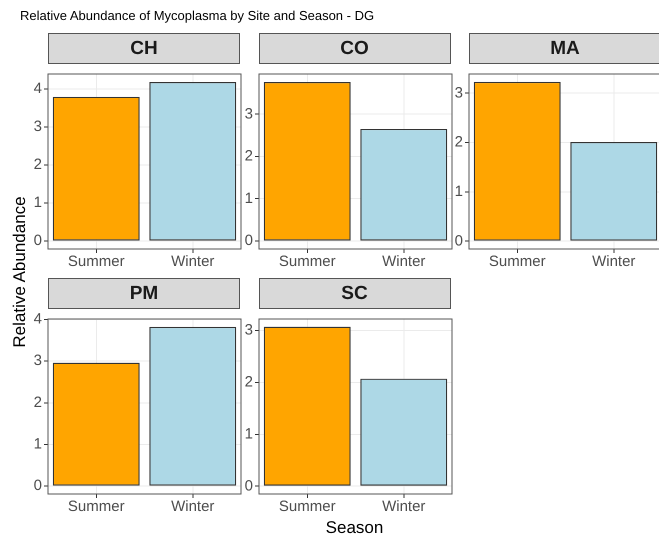 The height and width of the screenshot is (542, 659). I want to click on x-axis-title: Season, so click(355, 528).